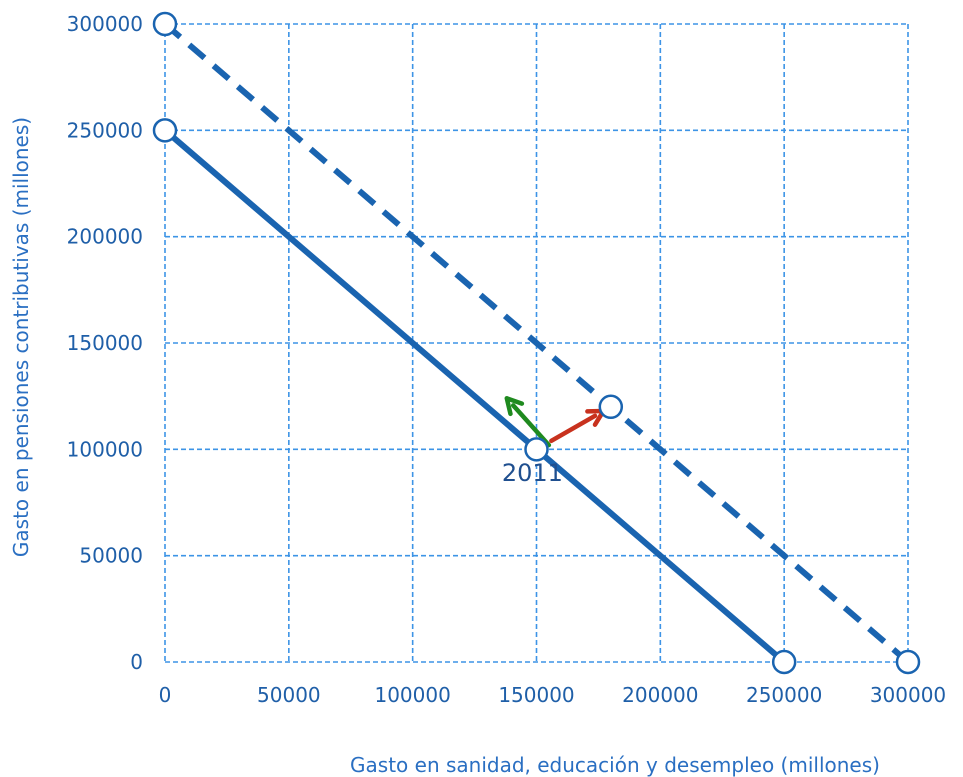 Image resolution: width=963 pixels, height=777 pixels. Describe the element at coordinates (105, 24) in the screenshot. I see `y-tick-label: 300000` at that location.